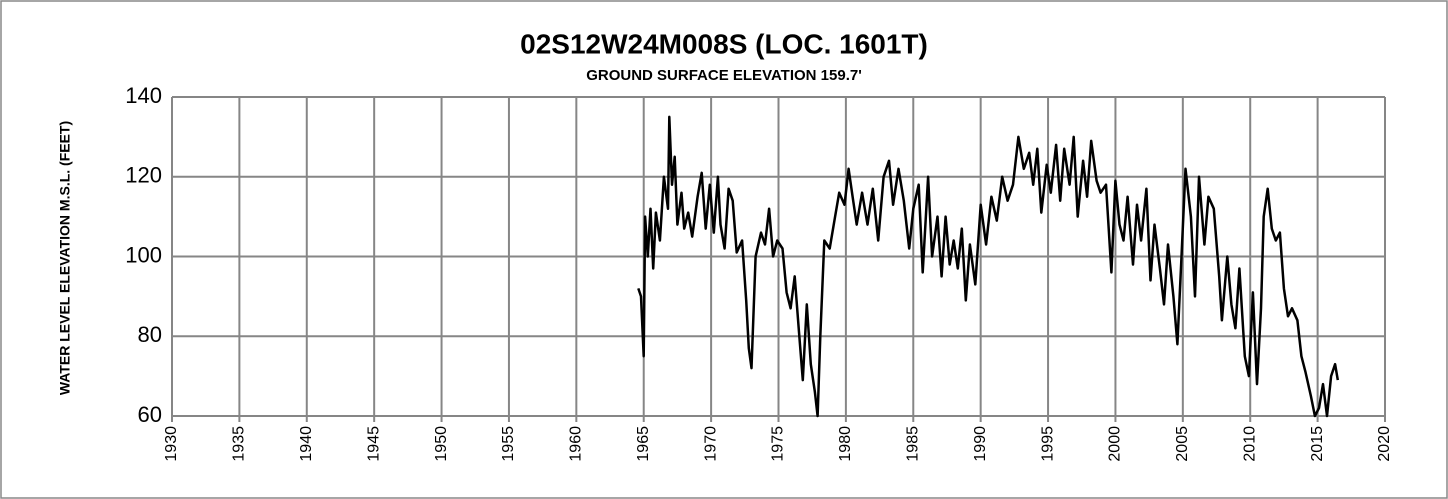 The width and height of the screenshot is (1448, 499). Describe the element at coordinates (576, 444) in the screenshot. I see `x-tick-label: 1960` at that location.